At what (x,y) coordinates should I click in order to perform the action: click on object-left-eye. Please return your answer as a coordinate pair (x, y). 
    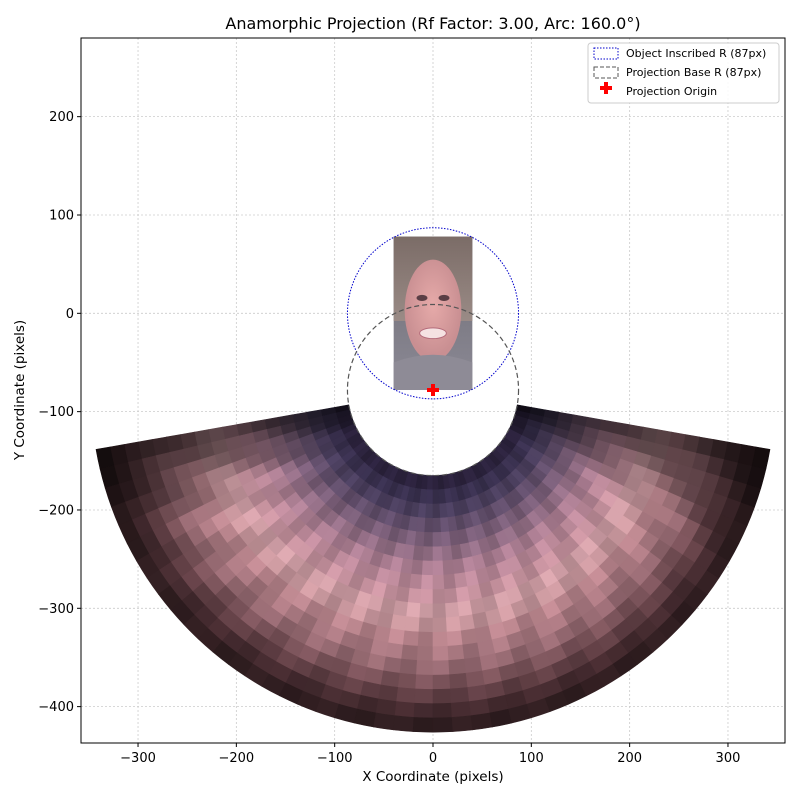
    Looking at the image, I should click on (422, 298).